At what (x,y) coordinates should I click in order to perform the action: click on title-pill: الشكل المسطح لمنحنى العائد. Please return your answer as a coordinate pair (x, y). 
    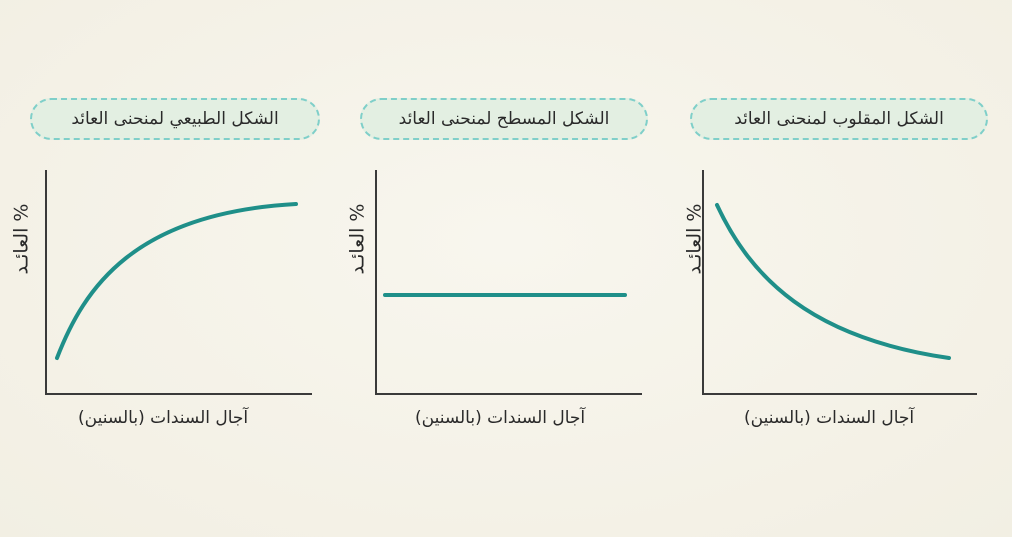
    Looking at the image, I should click on (504, 119).